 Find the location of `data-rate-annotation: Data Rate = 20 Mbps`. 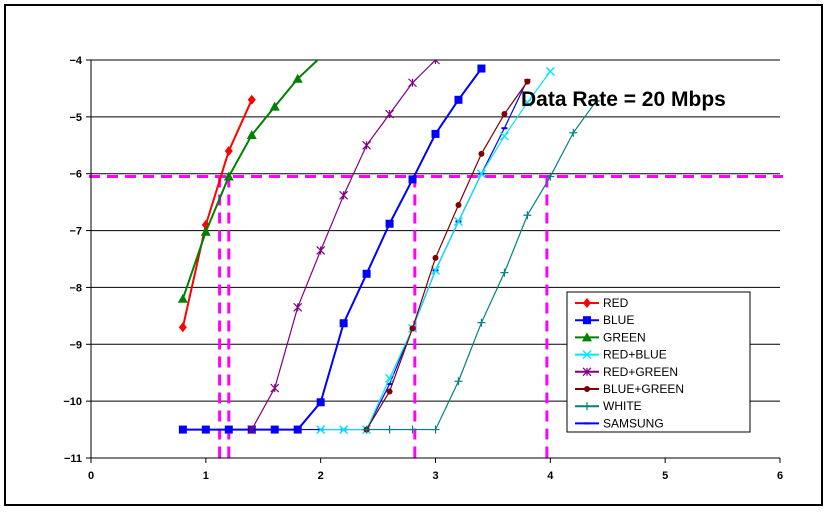

data-rate-annotation: Data Rate = 20 Mbps is located at coordinates (623, 99).